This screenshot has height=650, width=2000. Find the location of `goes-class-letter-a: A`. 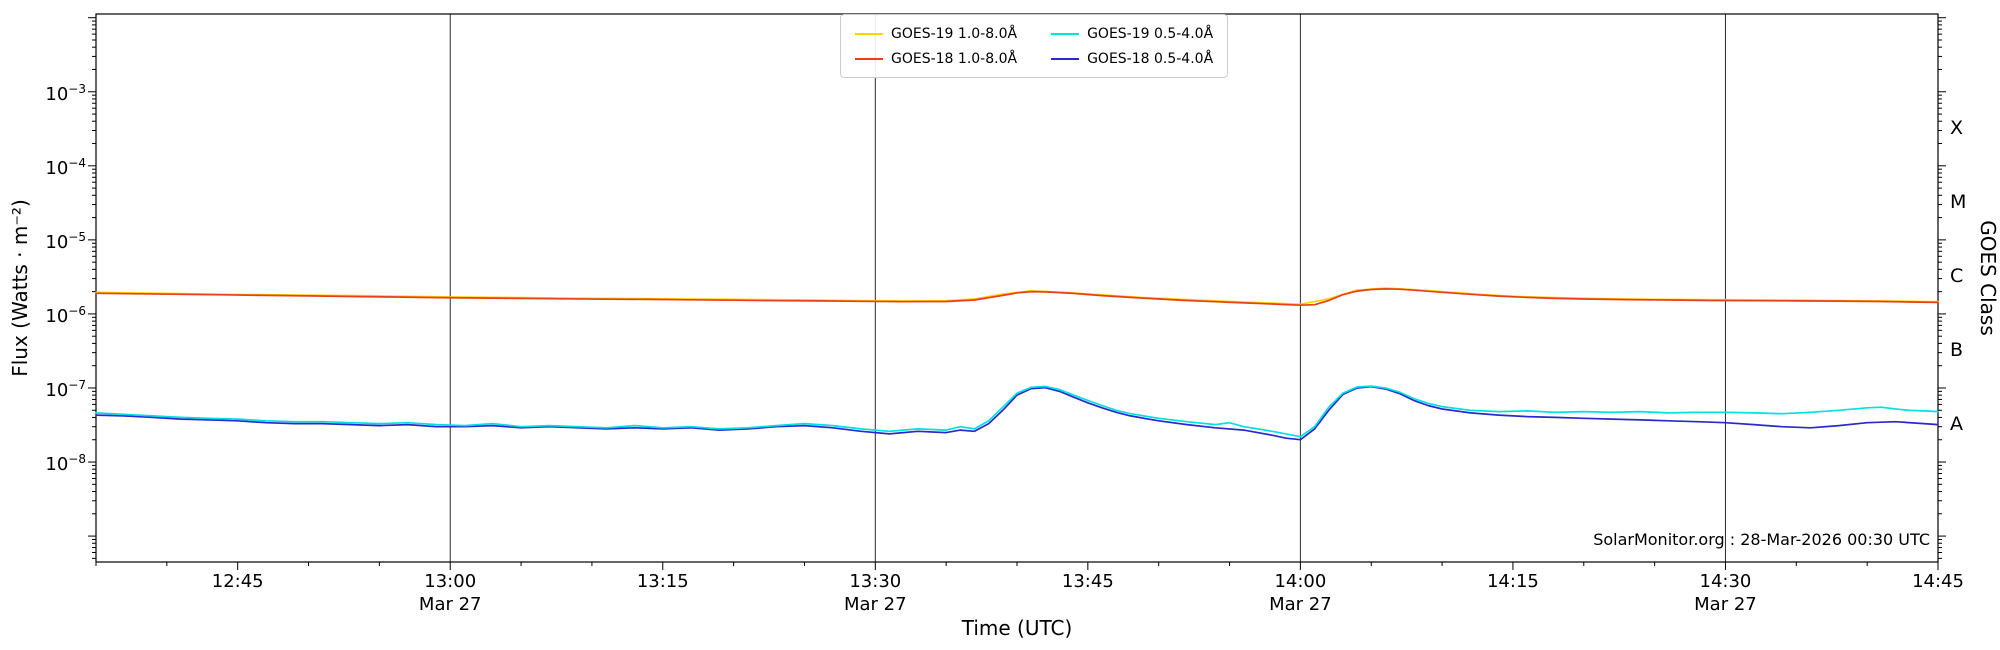

goes-class-letter-a: A is located at coordinates (1956, 424).